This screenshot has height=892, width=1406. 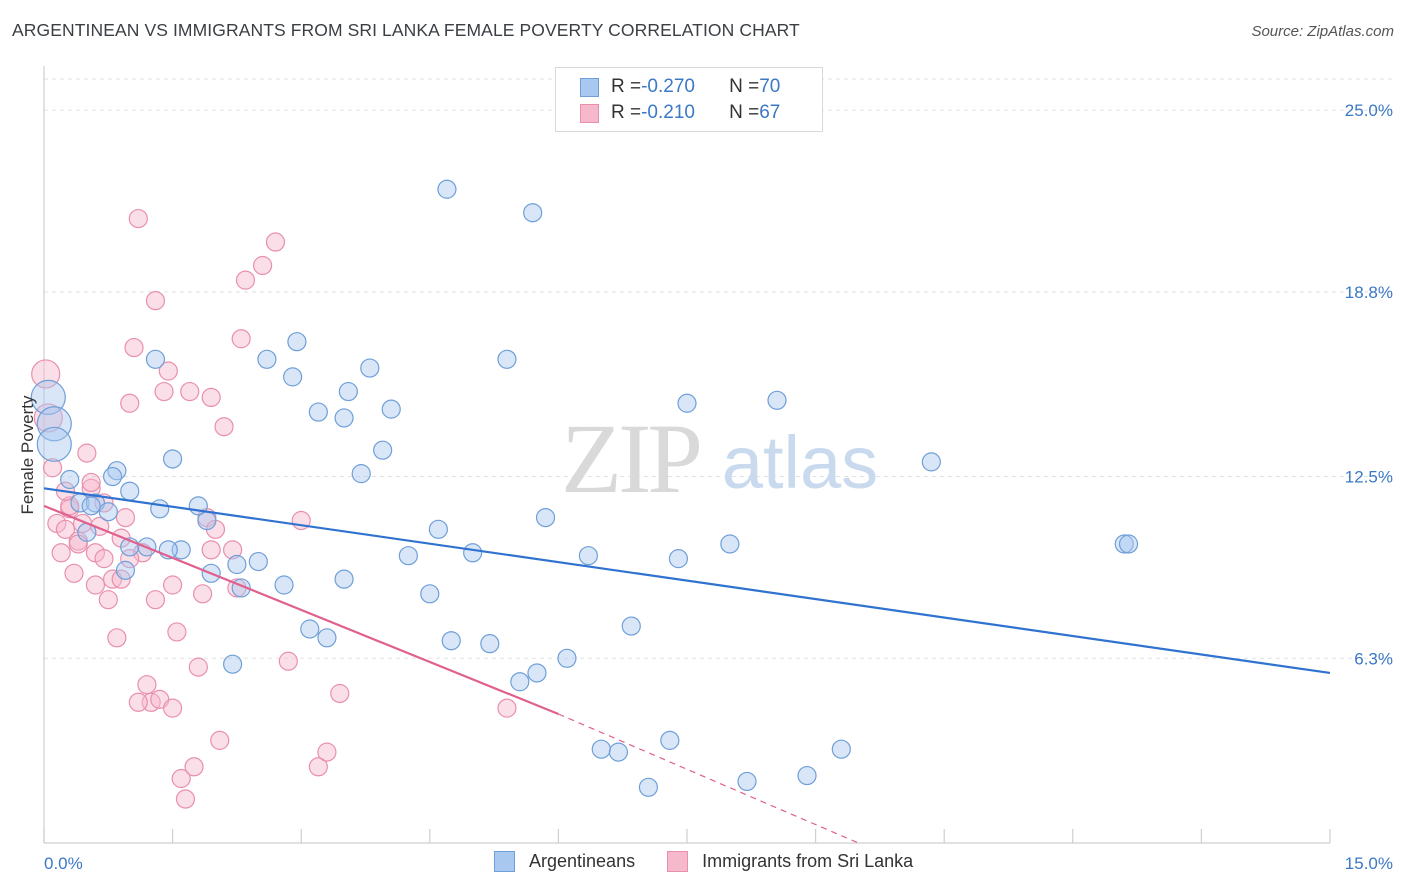 I want to click on legend-n-value: 70, so click(x=770, y=86).